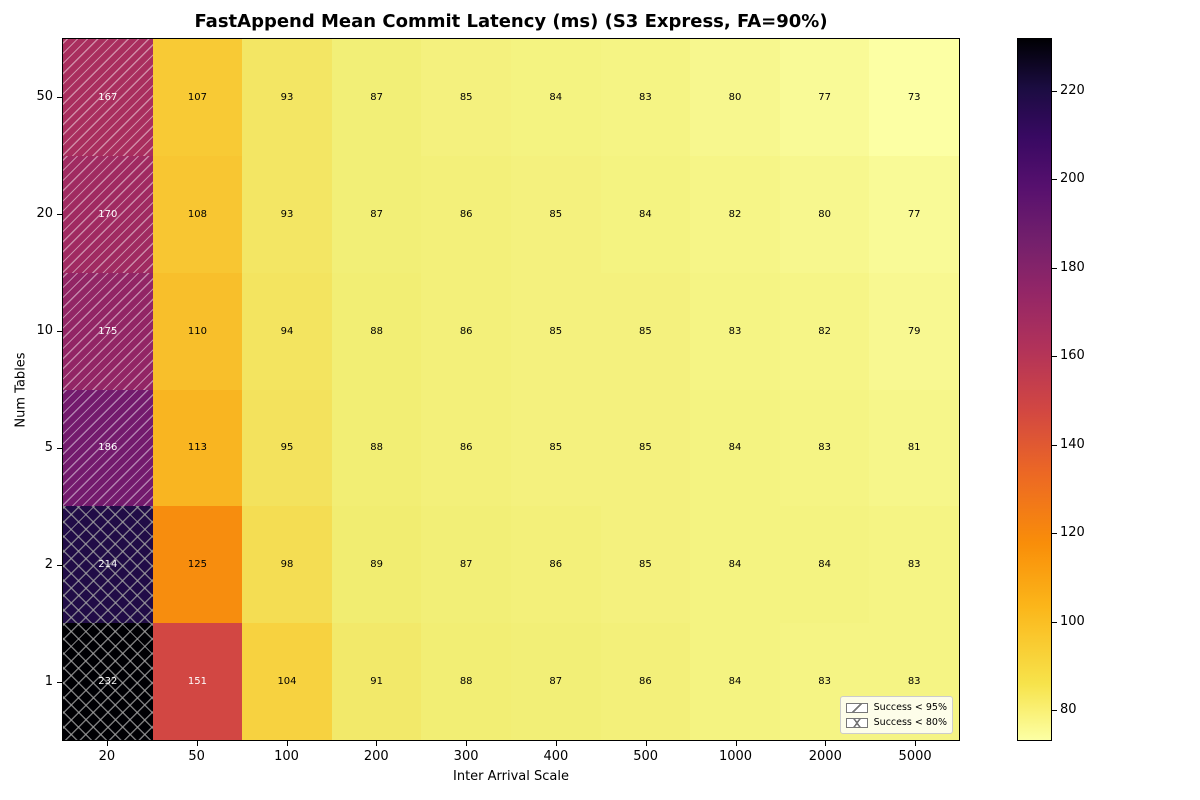 This screenshot has height=800, width=1200. Describe the element at coordinates (48, 565) in the screenshot. I see `y-tick-label: 2` at that location.